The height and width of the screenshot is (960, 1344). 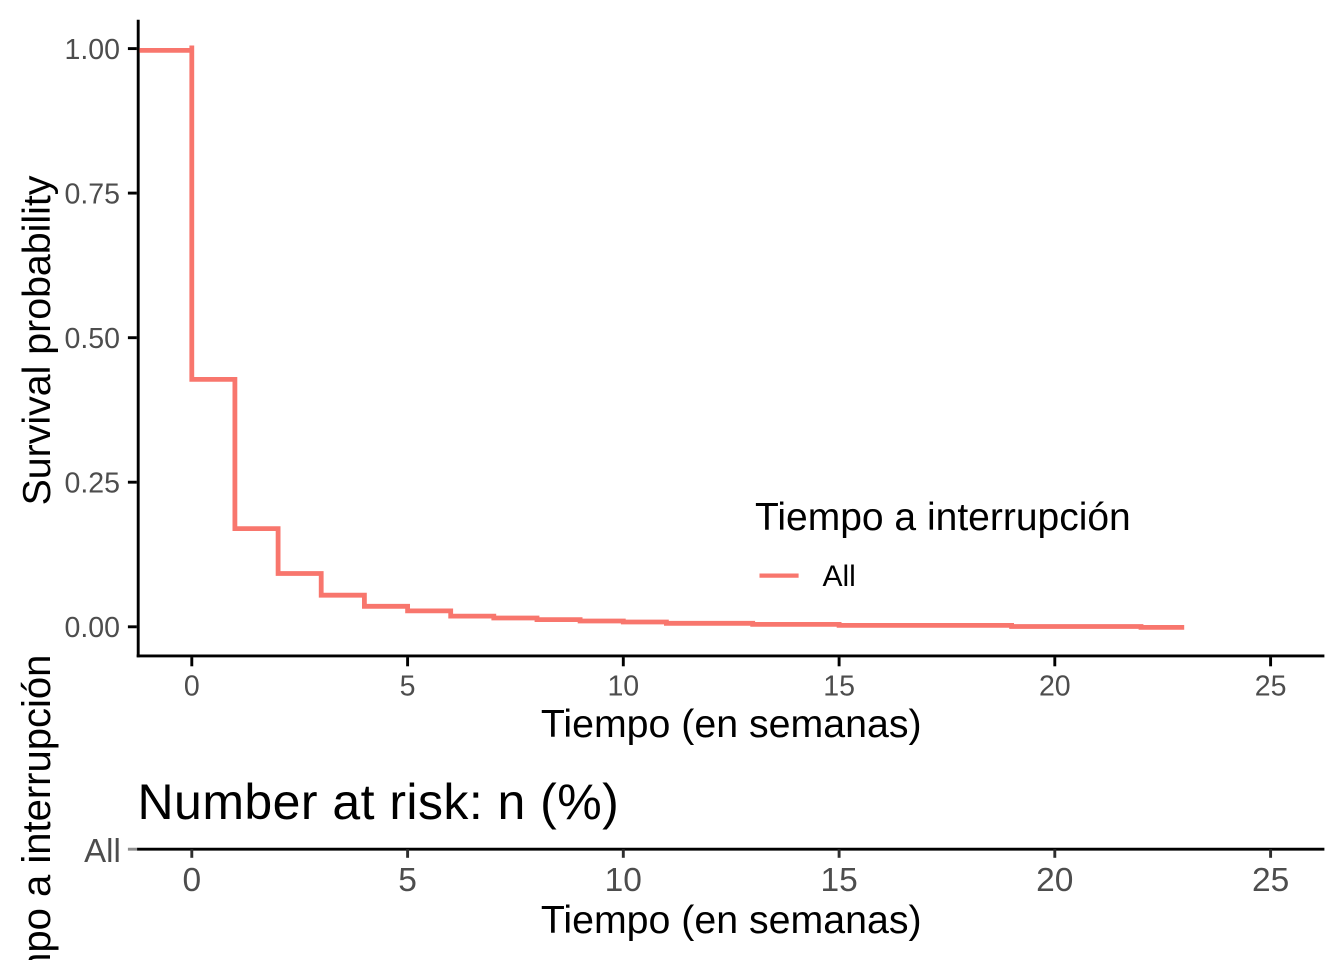 I want to click on svg-text: 1.00, so click(x=92, y=50).